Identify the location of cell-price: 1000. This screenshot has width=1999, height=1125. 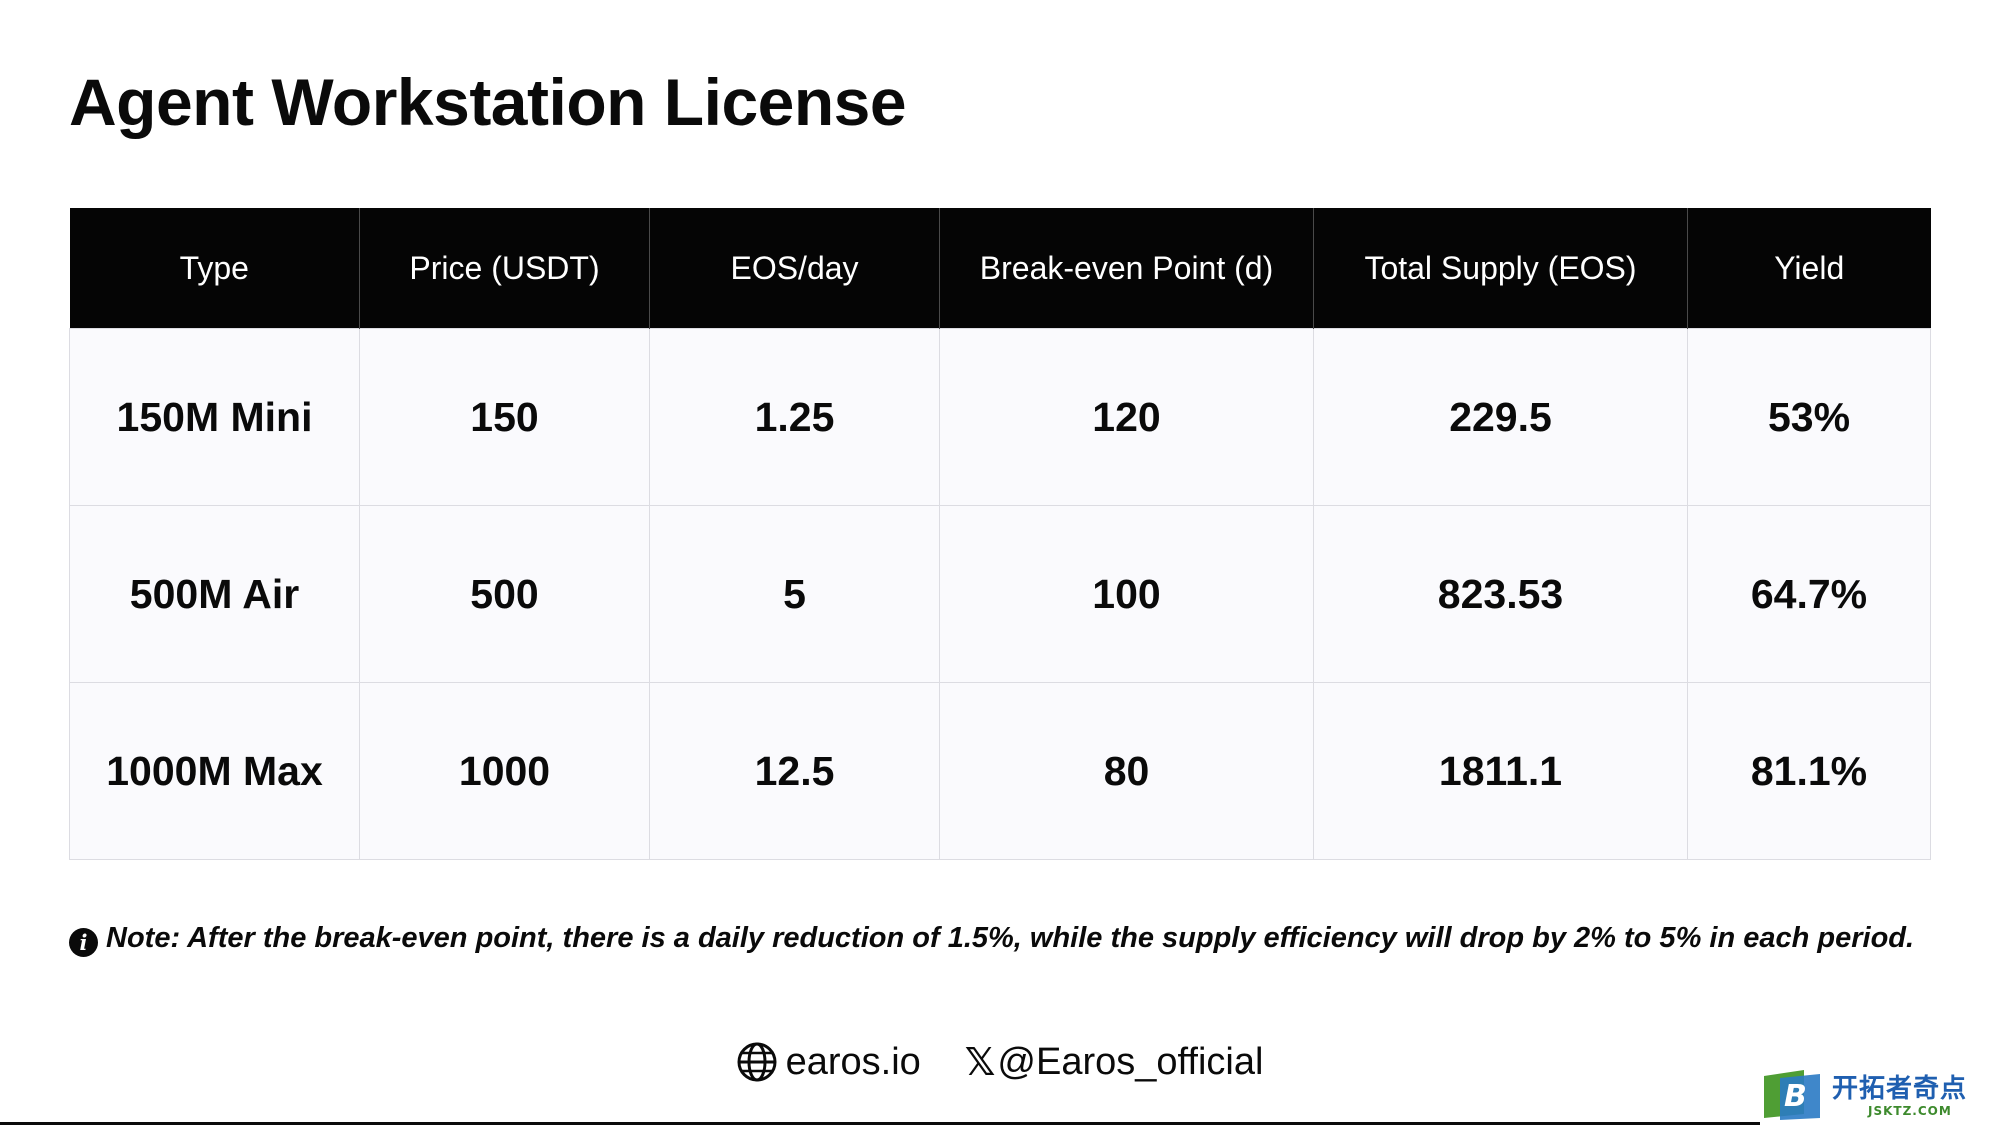
(504, 771).